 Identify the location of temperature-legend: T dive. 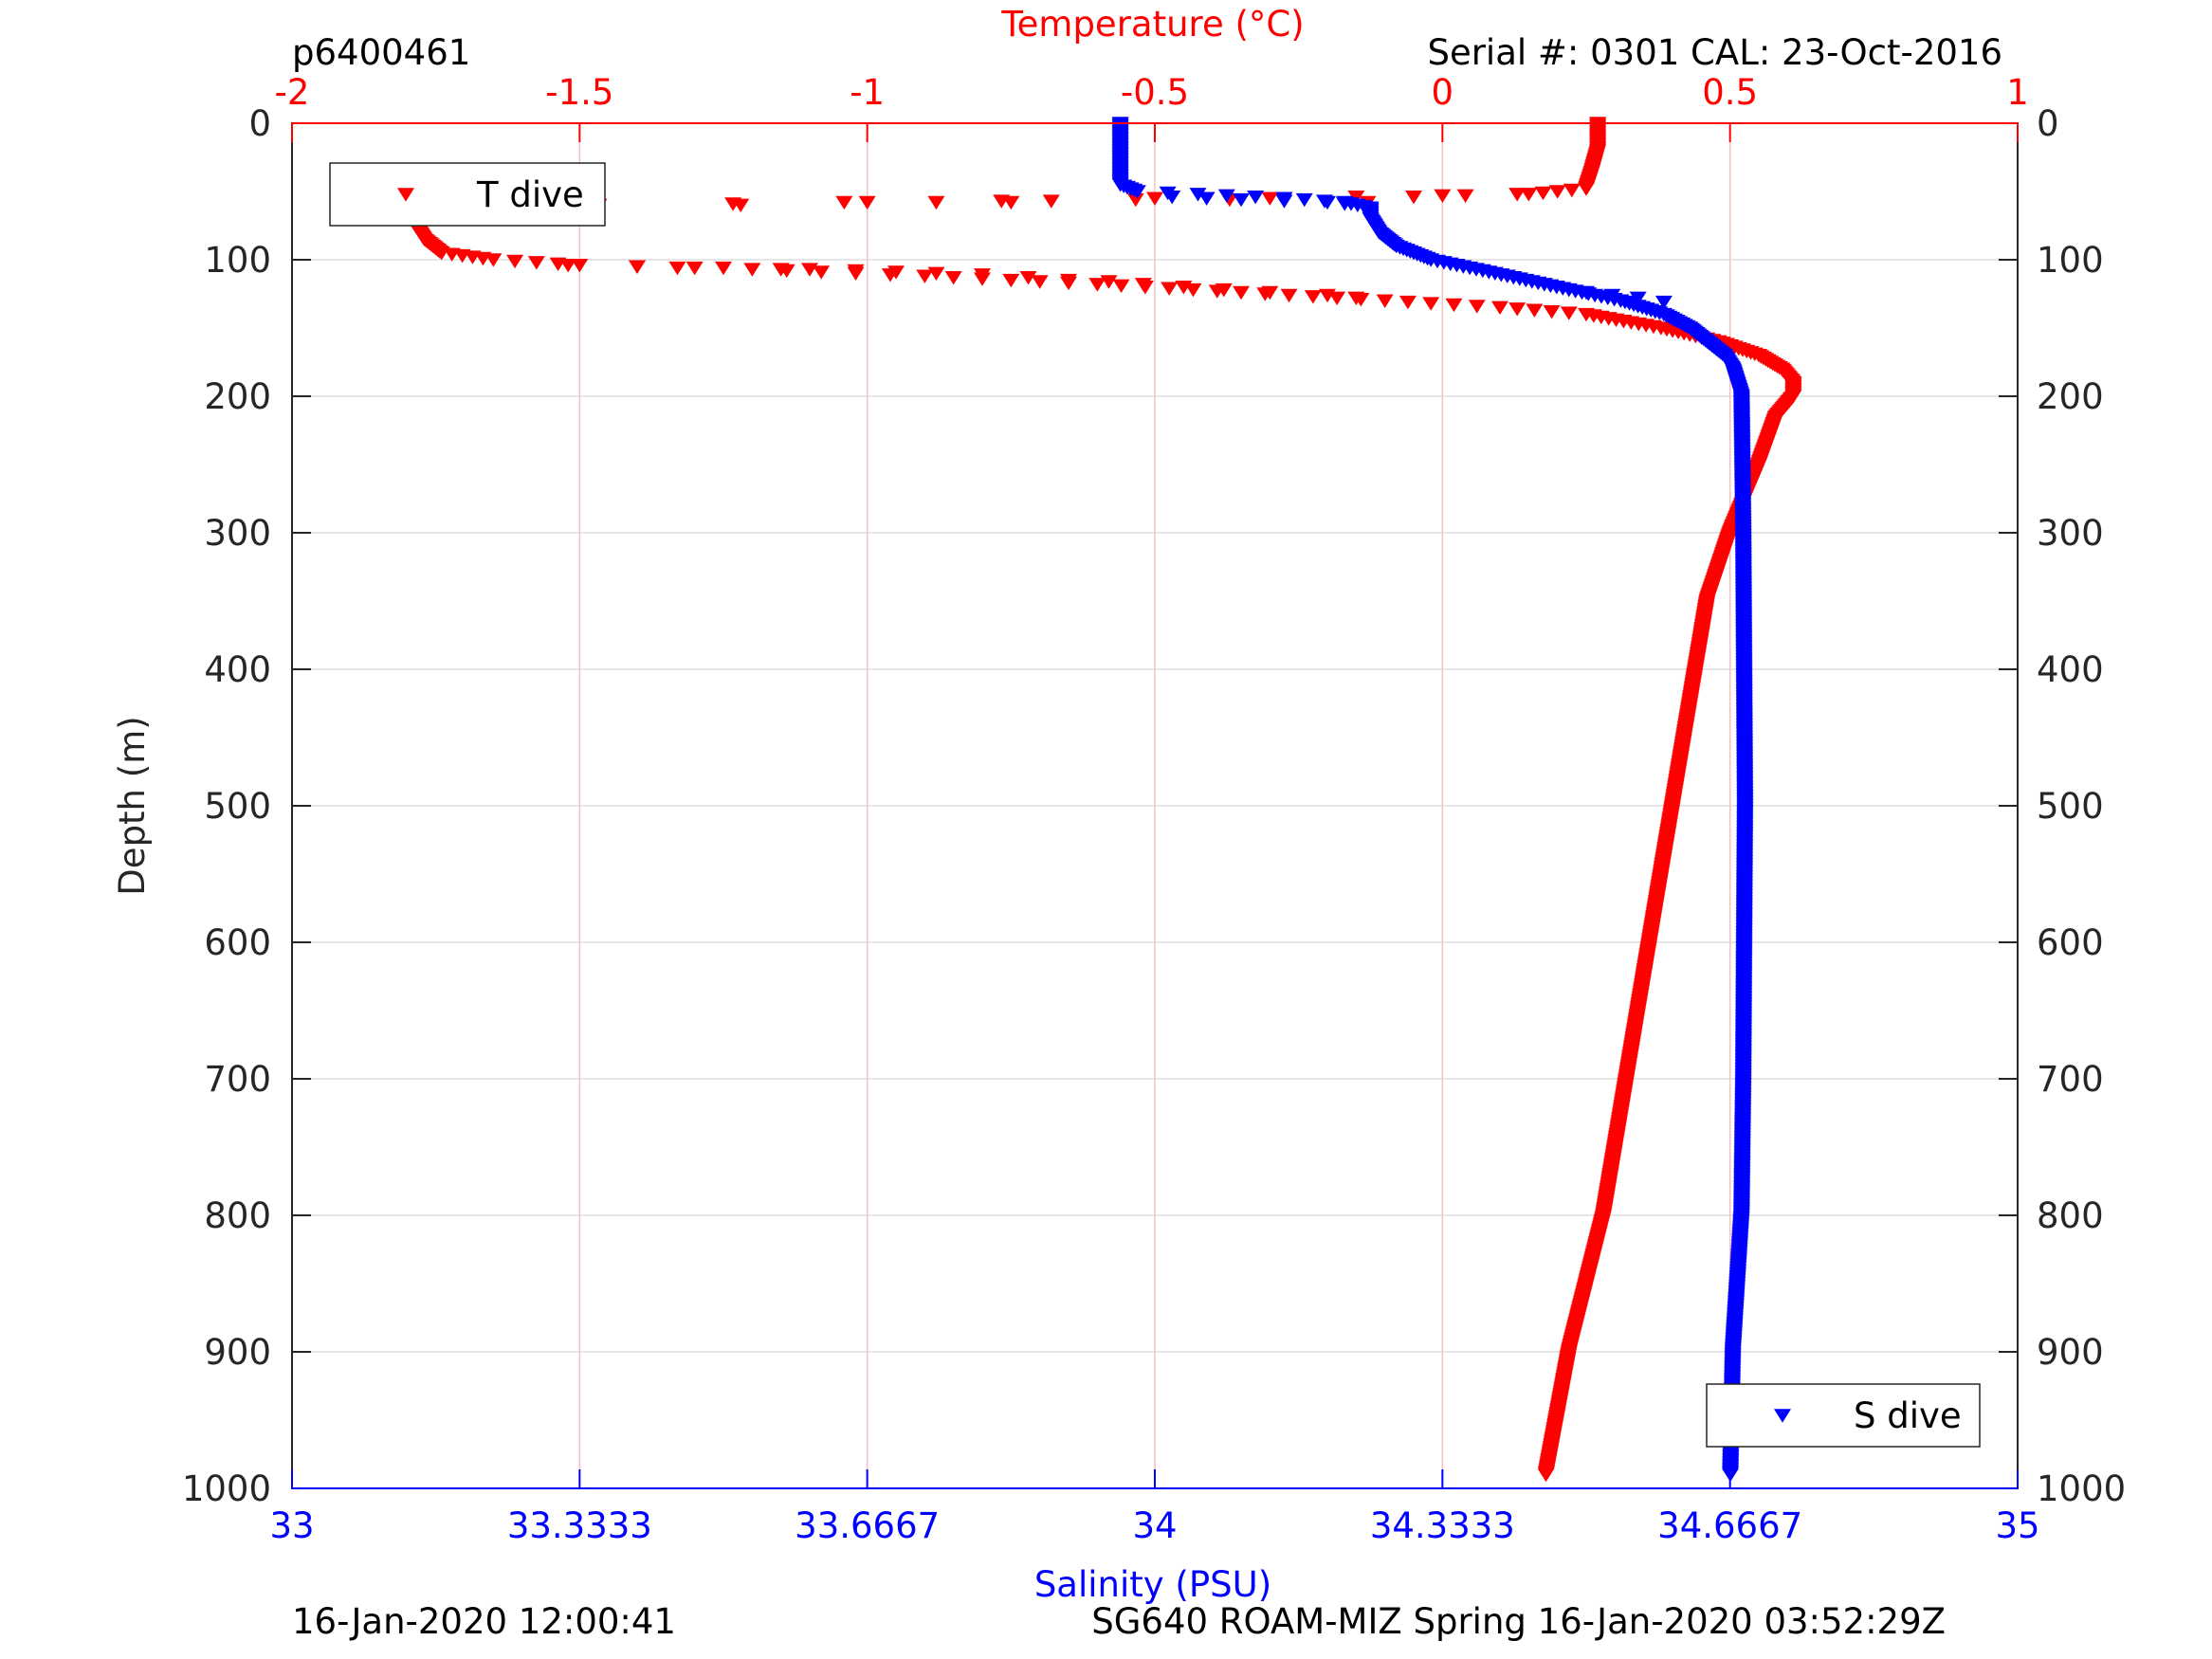
(467, 194).